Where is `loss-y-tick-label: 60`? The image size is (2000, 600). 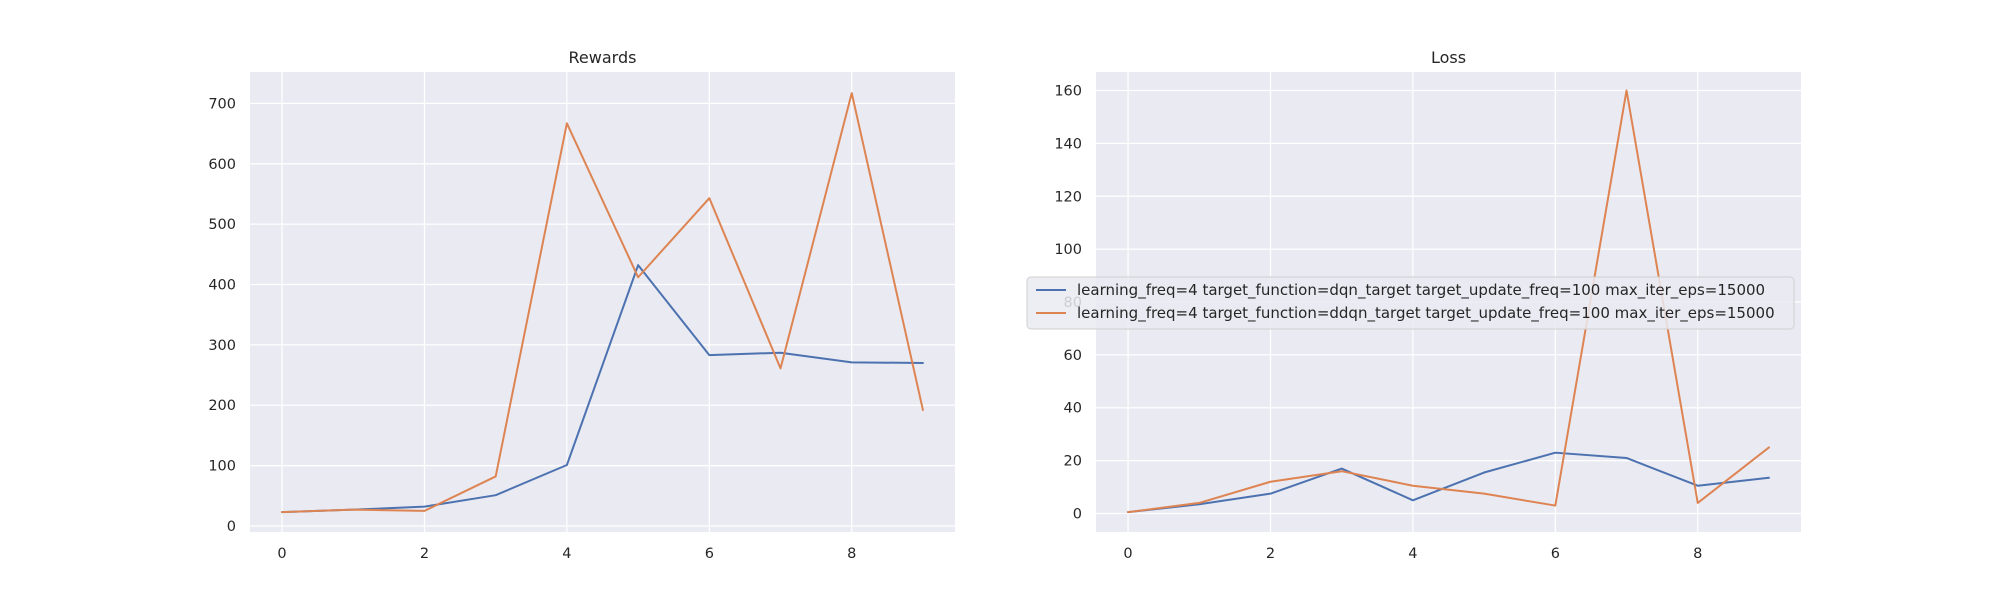 loss-y-tick-label: 60 is located at coordinates (1073, 356).